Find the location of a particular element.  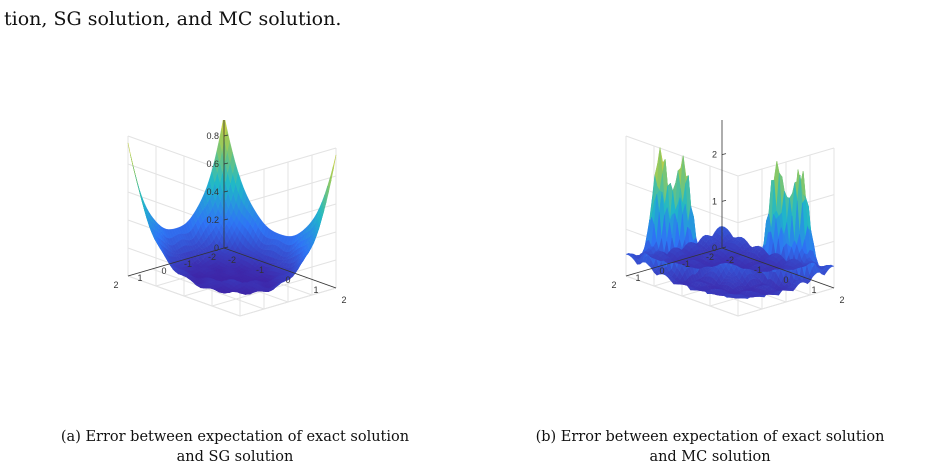

z-tick-label: 0.8 is located at coordinates (212, 136).